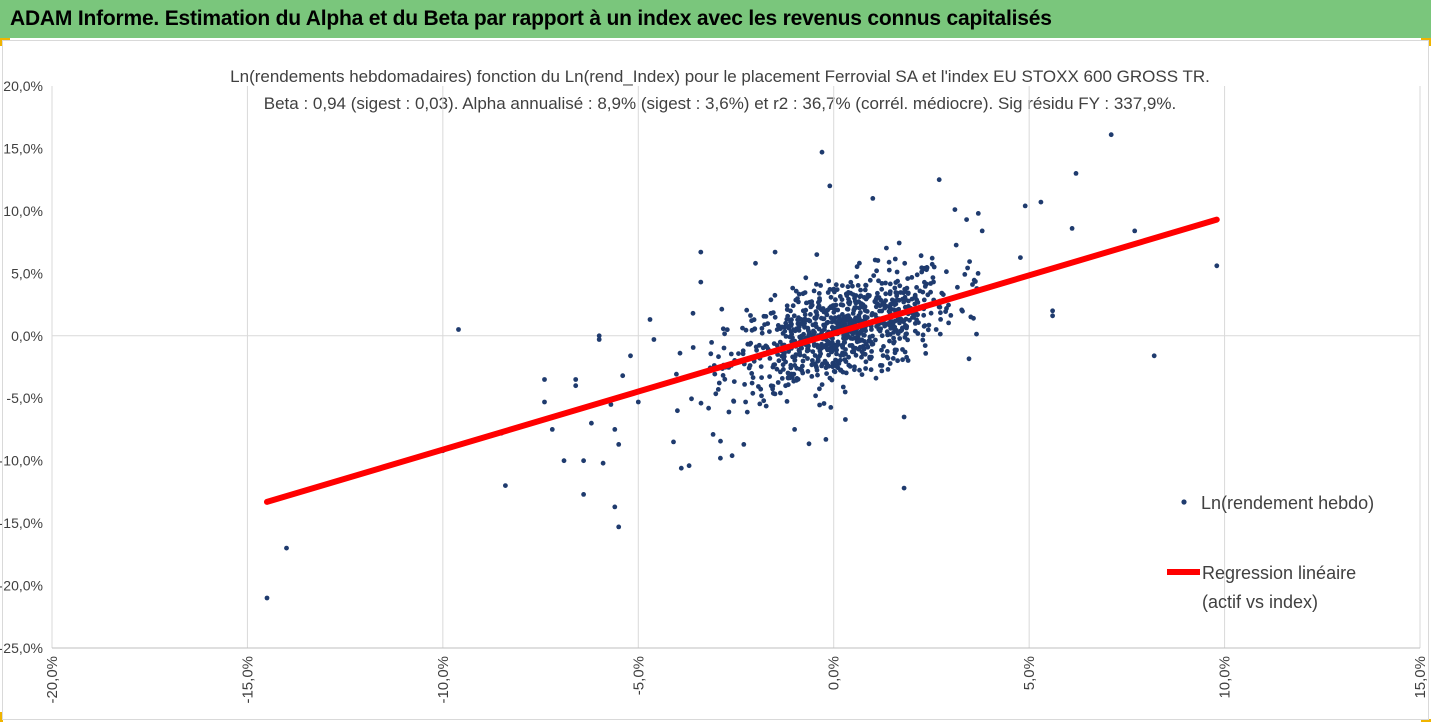 The width and height of the screenshot is (1431, 722). What do you see at coordinates (1184, 502) in the screenshot?
I see `legend-scatter-marker` at bounding box center [1184, 502].